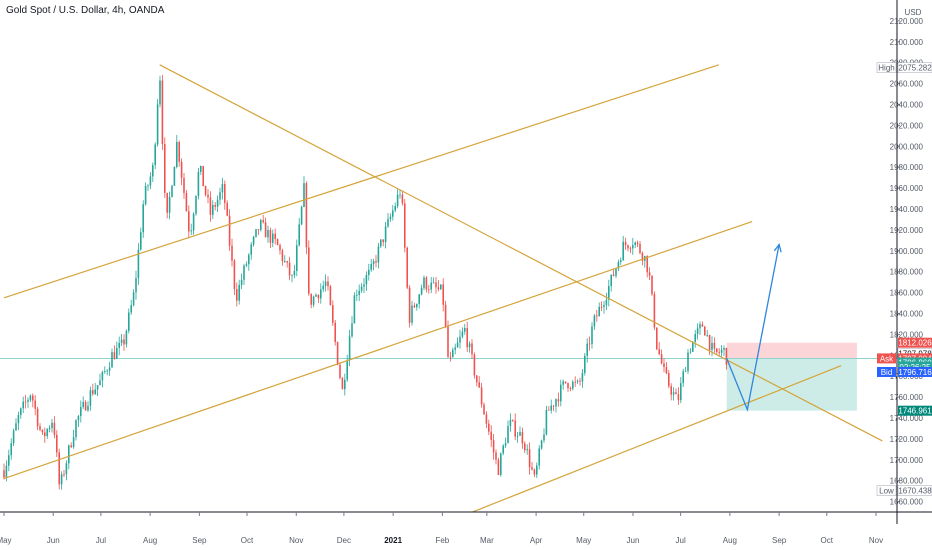  Describe the element at coordinates (915, 343) in the screenshot. I see `price-badge-value: 1812.026` at that location.